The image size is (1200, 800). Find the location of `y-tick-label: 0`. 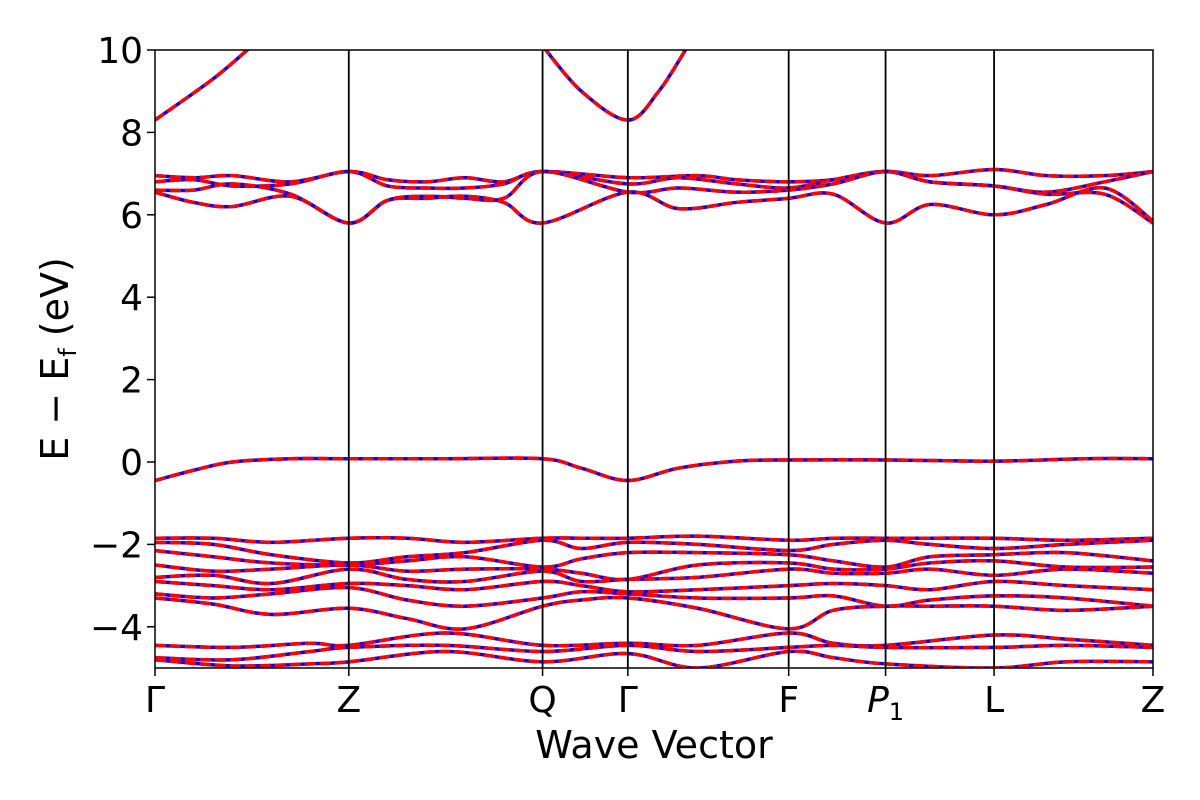

y-tick-label: 0 is located at coordinates (131, 463).